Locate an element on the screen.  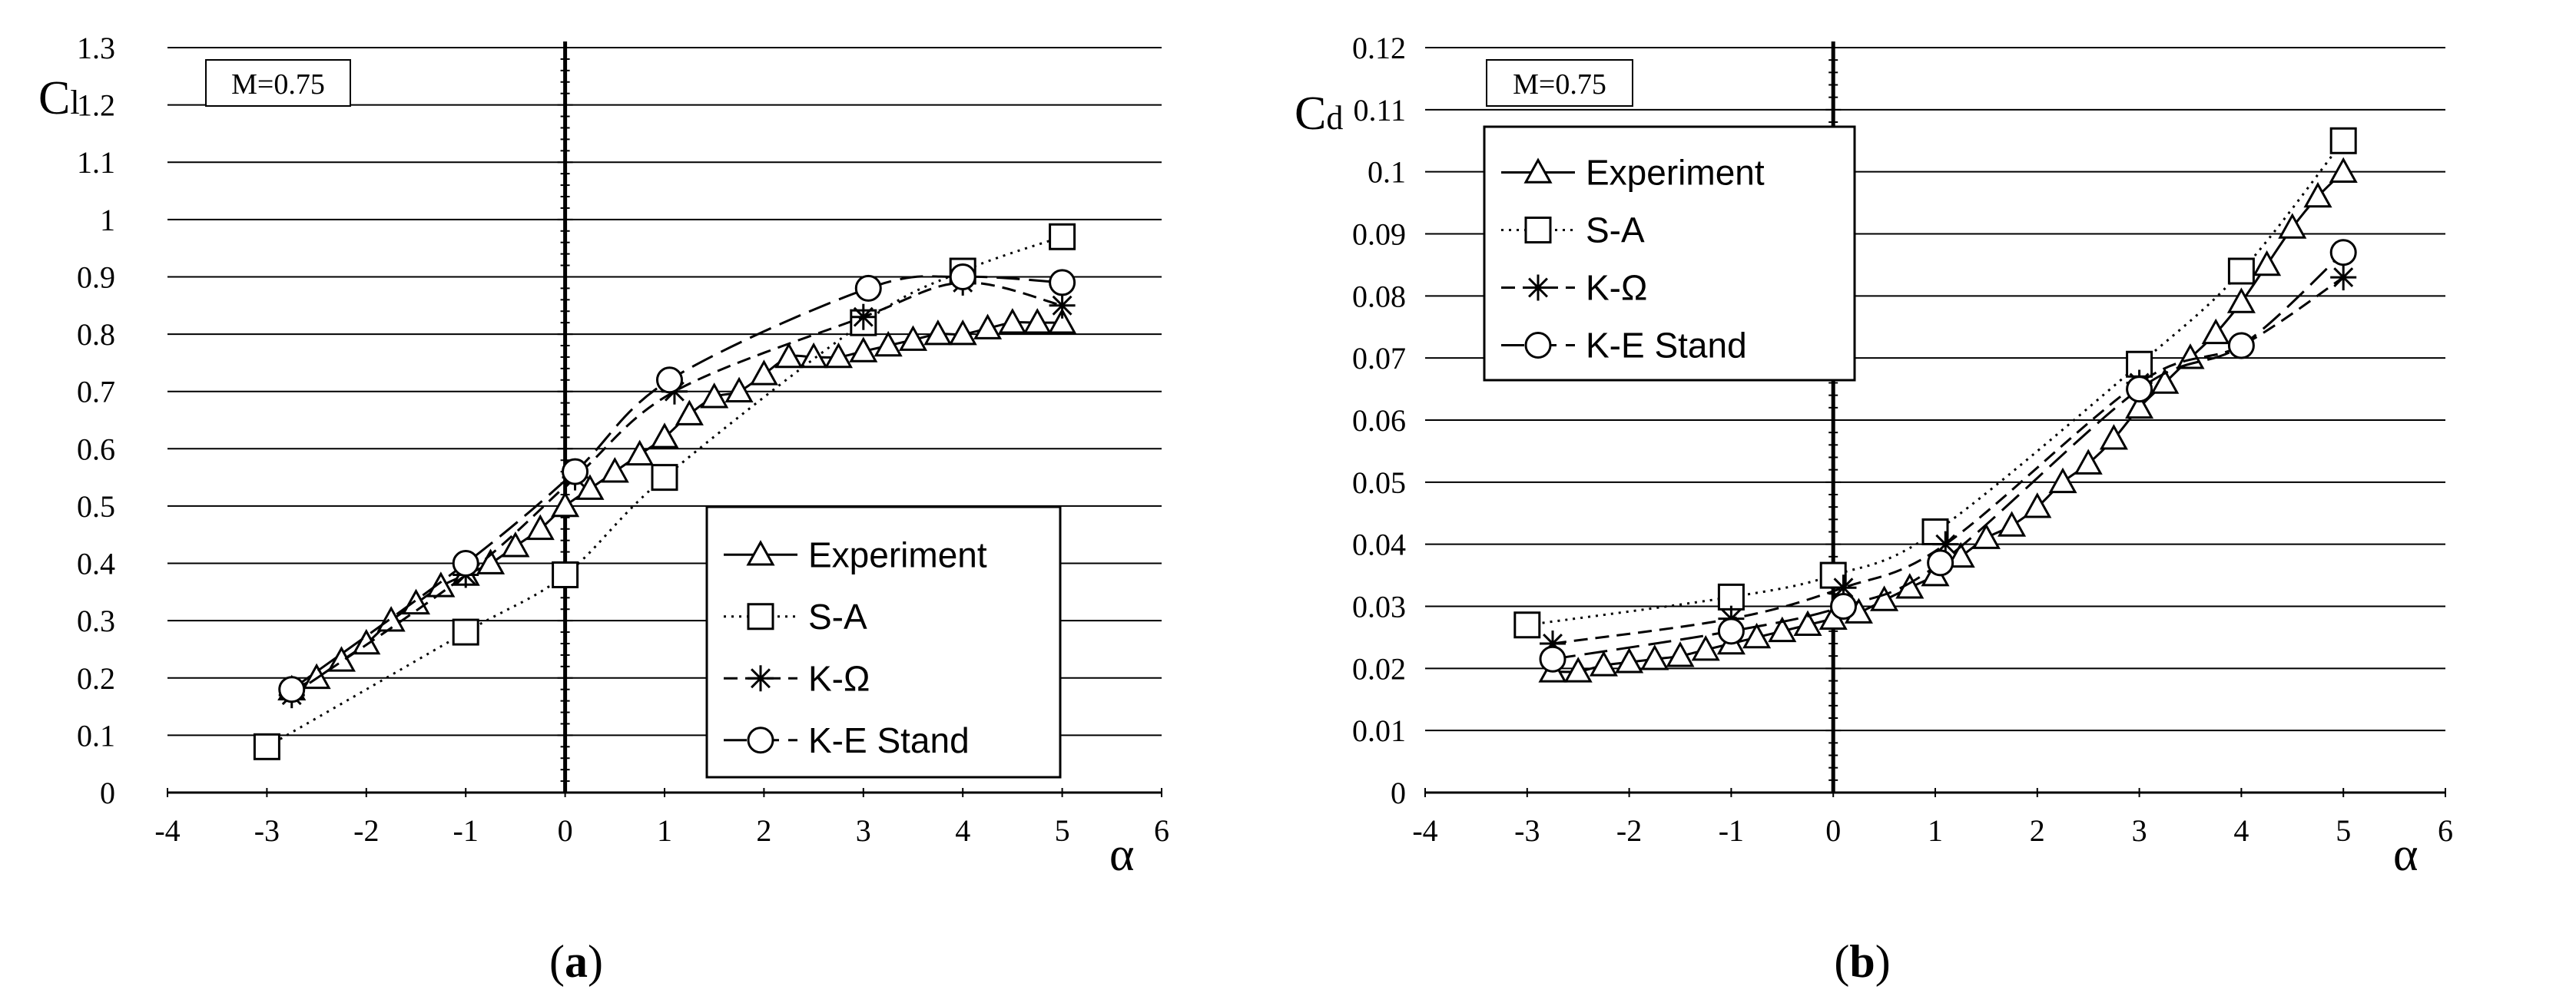
y-tick-label: 0.08 is located at coordinates (1379, 296).